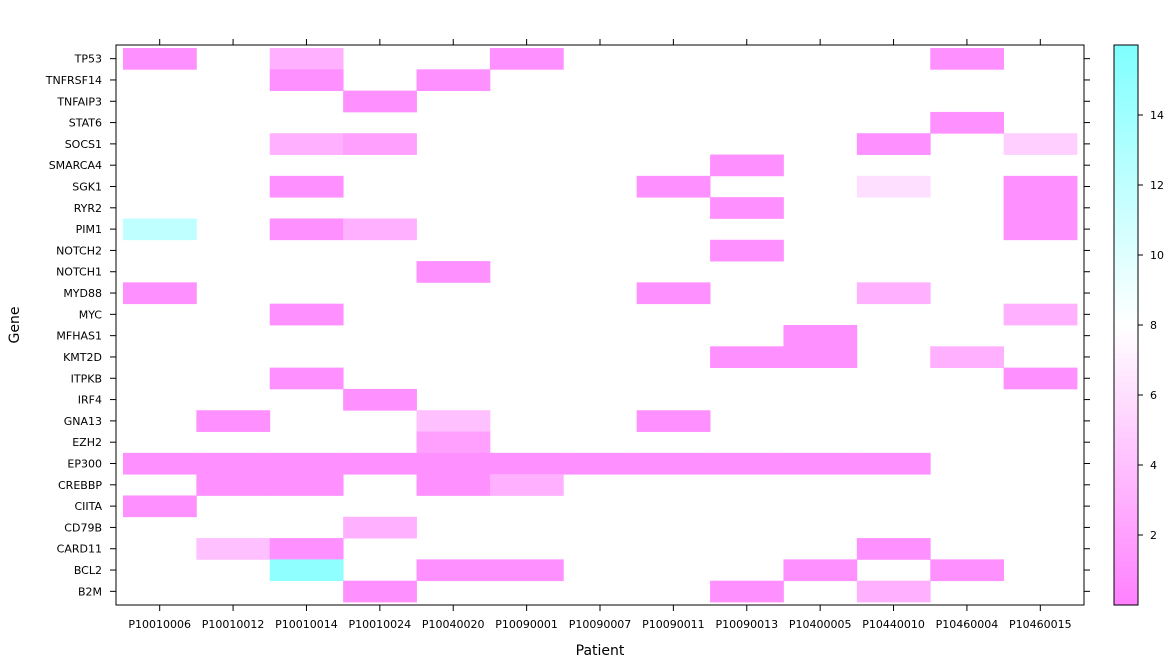  What do you see at coordinates (159, 624) in the screenshot?
I see `x-tick-label: P10010006` at bounding box center [159, 624].